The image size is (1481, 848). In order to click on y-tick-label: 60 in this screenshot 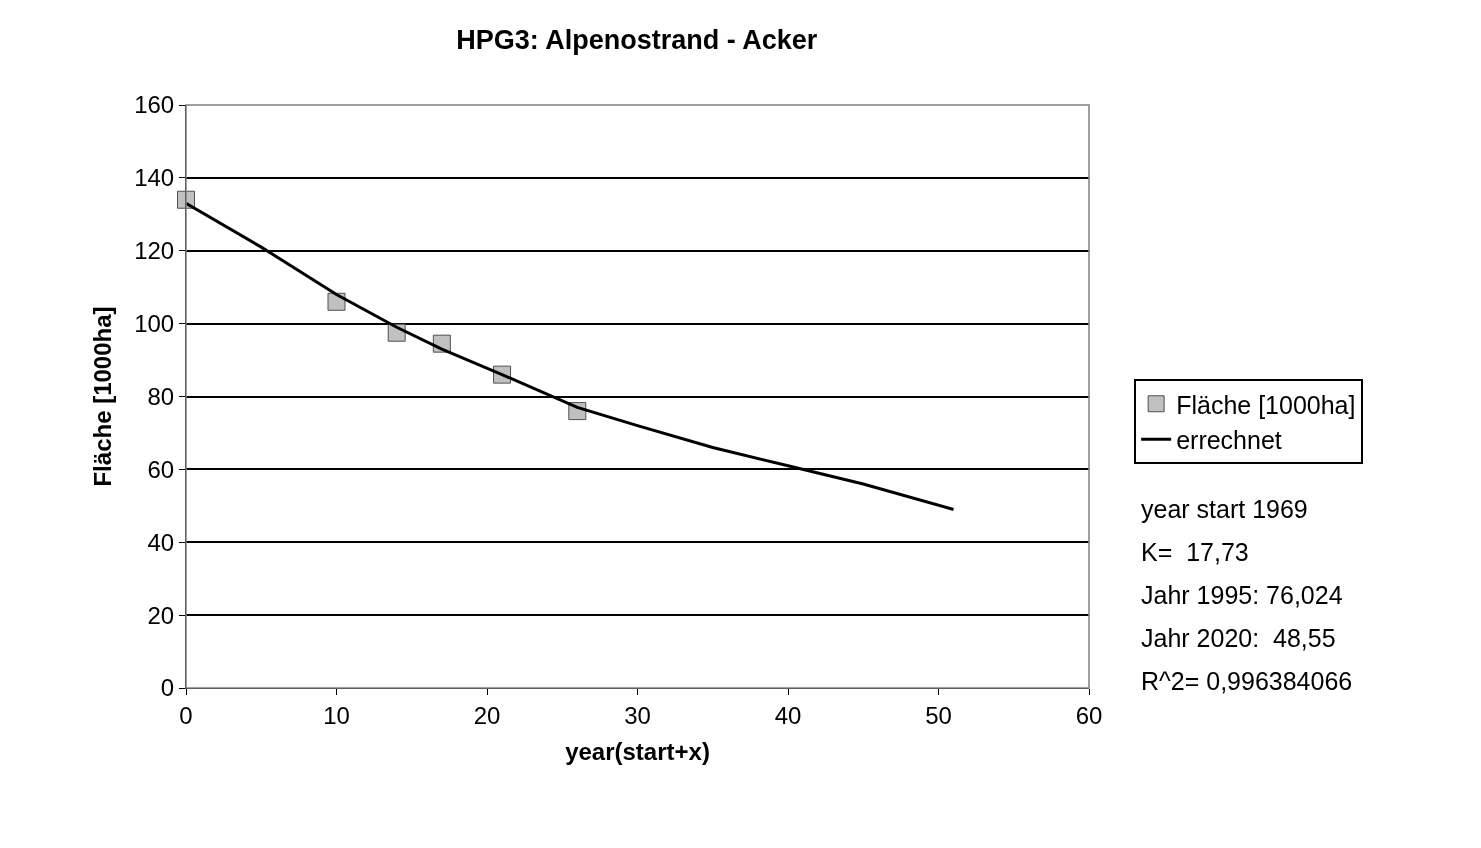, I will do `click(161, 469)`.